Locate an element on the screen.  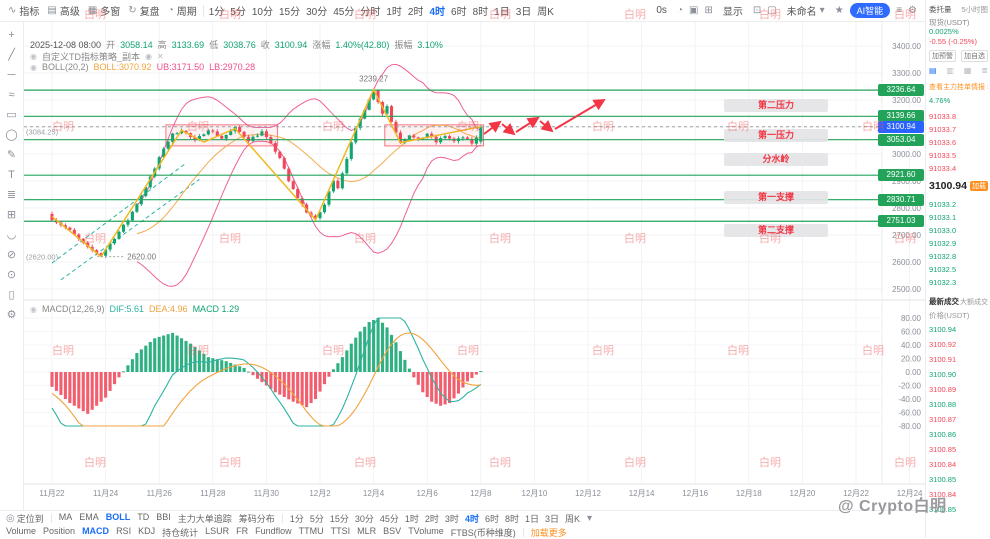
indicator-FR: FR is located at coordinates (242, 532).